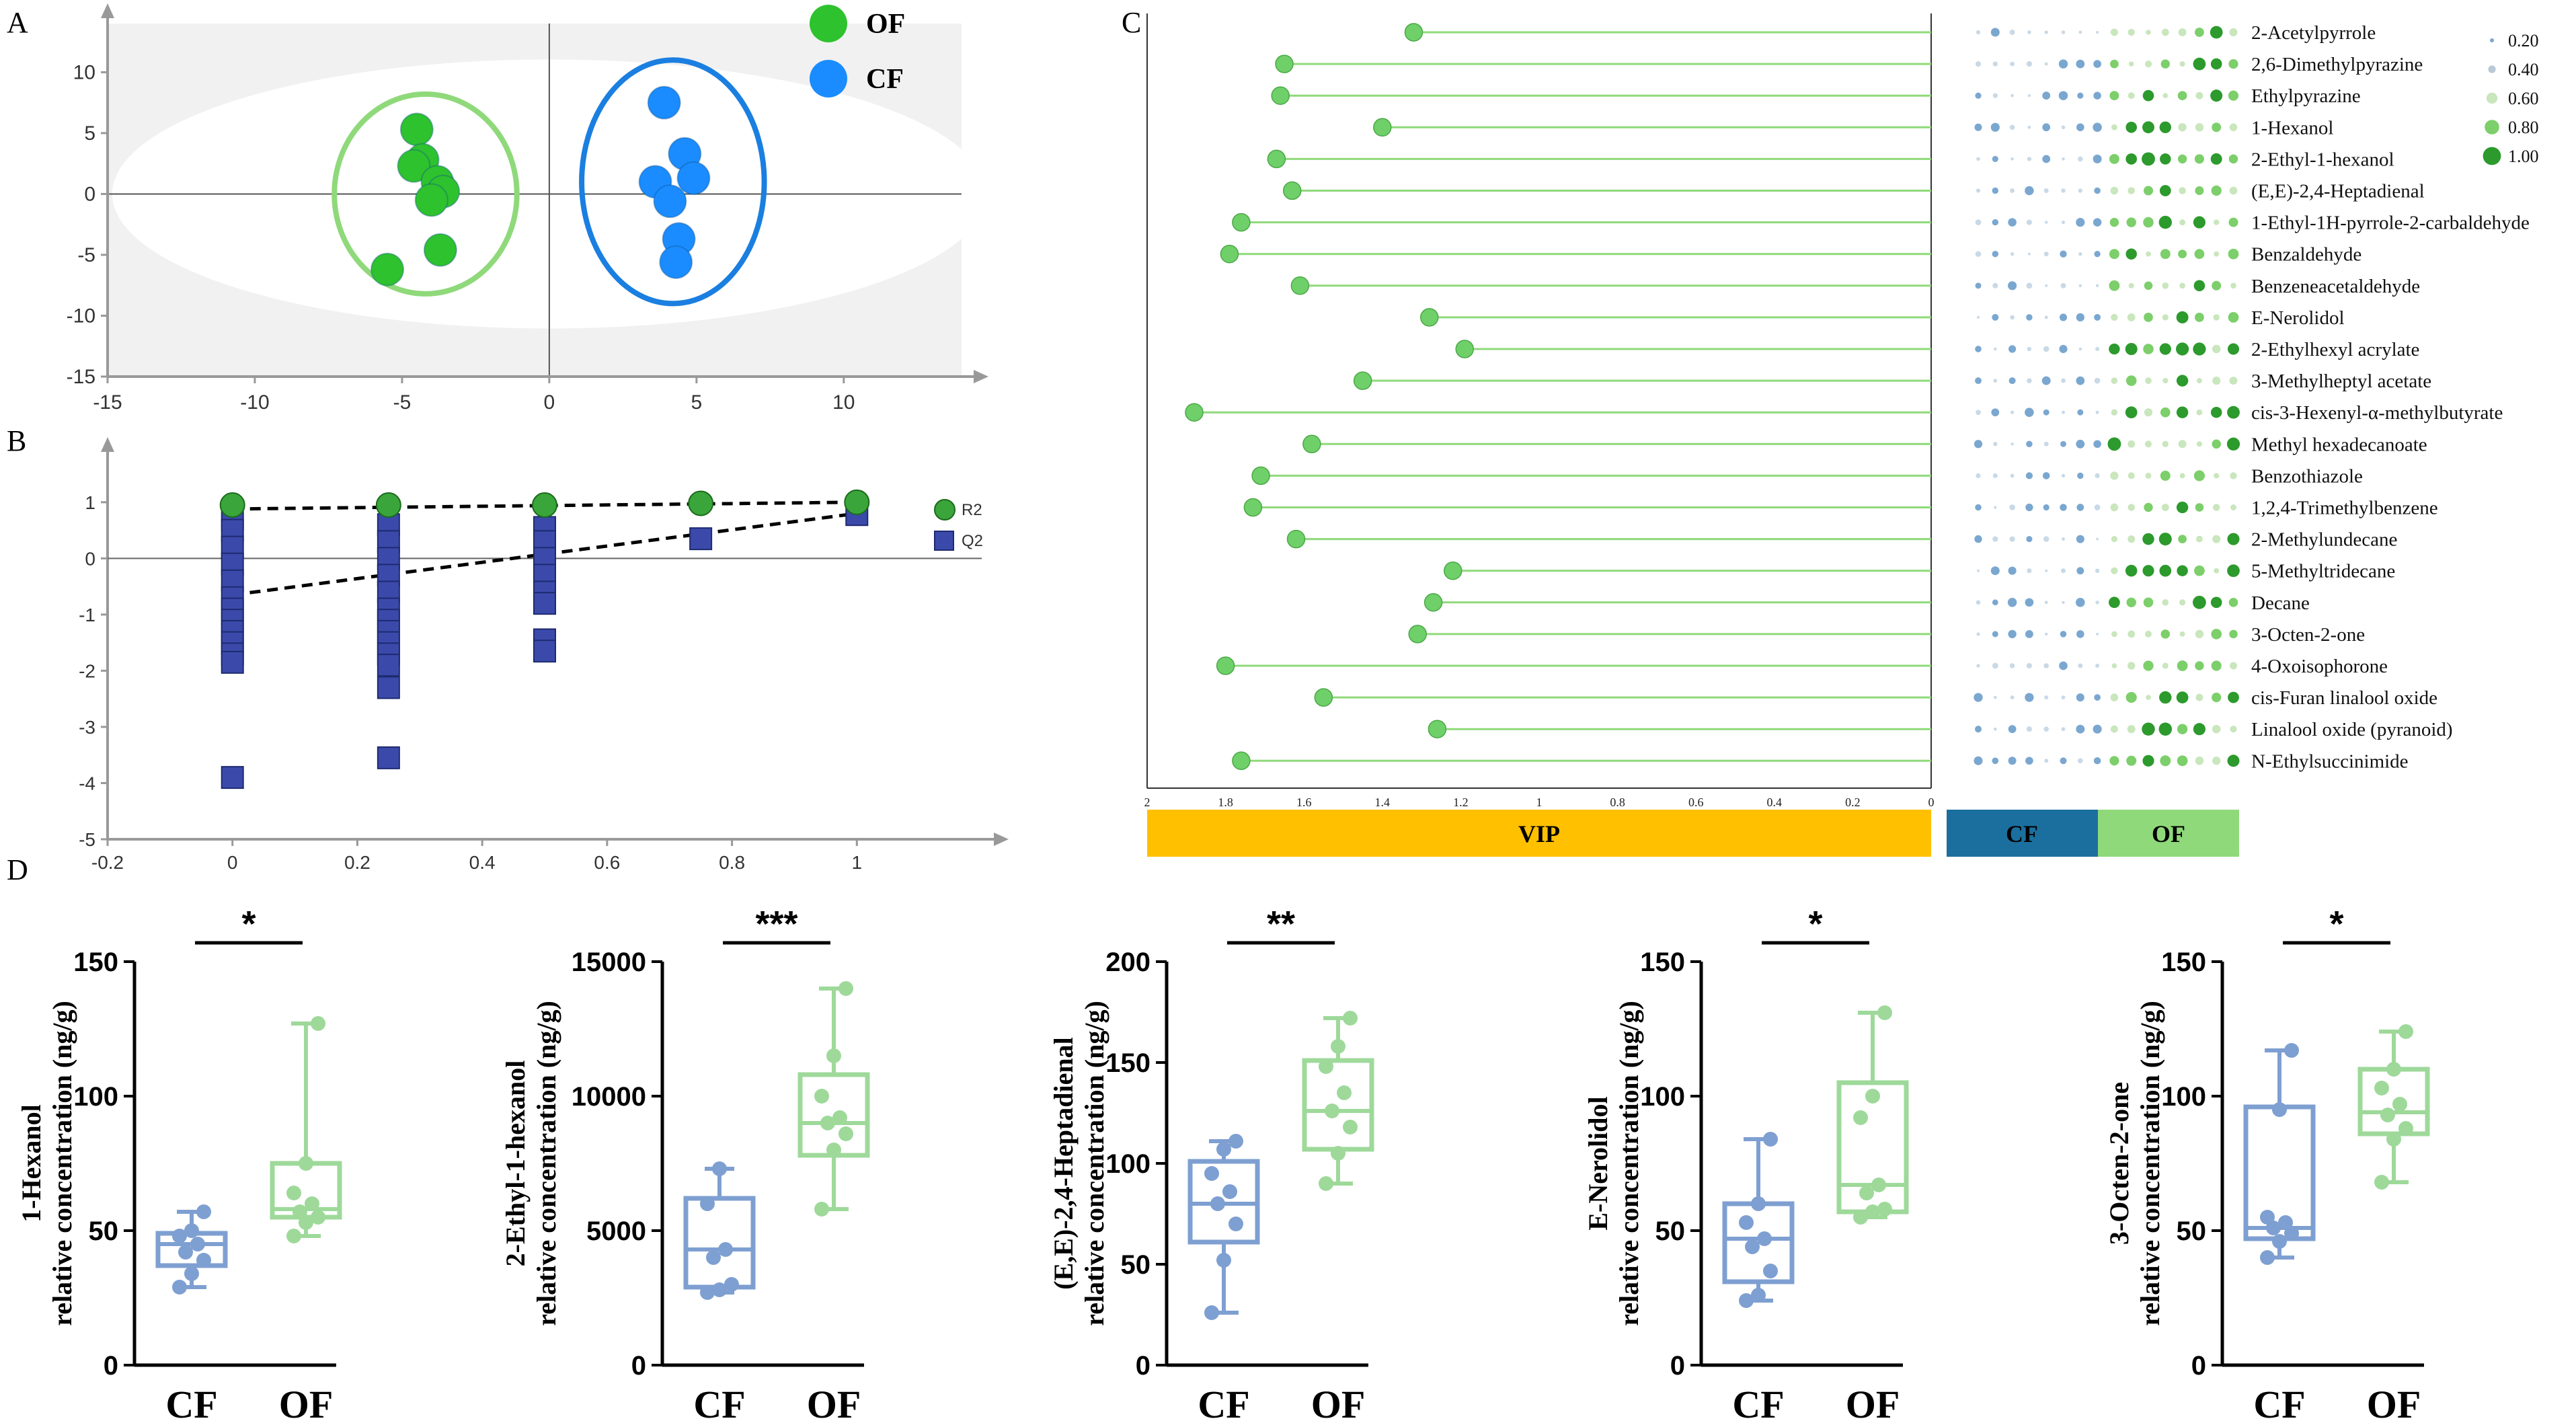 The width and height of the screenshot is (2576, 1427). Describe the element at coordinates (2169, 833) in the screenshot. I see `panel-c-group-label-OF: OF` at that location.